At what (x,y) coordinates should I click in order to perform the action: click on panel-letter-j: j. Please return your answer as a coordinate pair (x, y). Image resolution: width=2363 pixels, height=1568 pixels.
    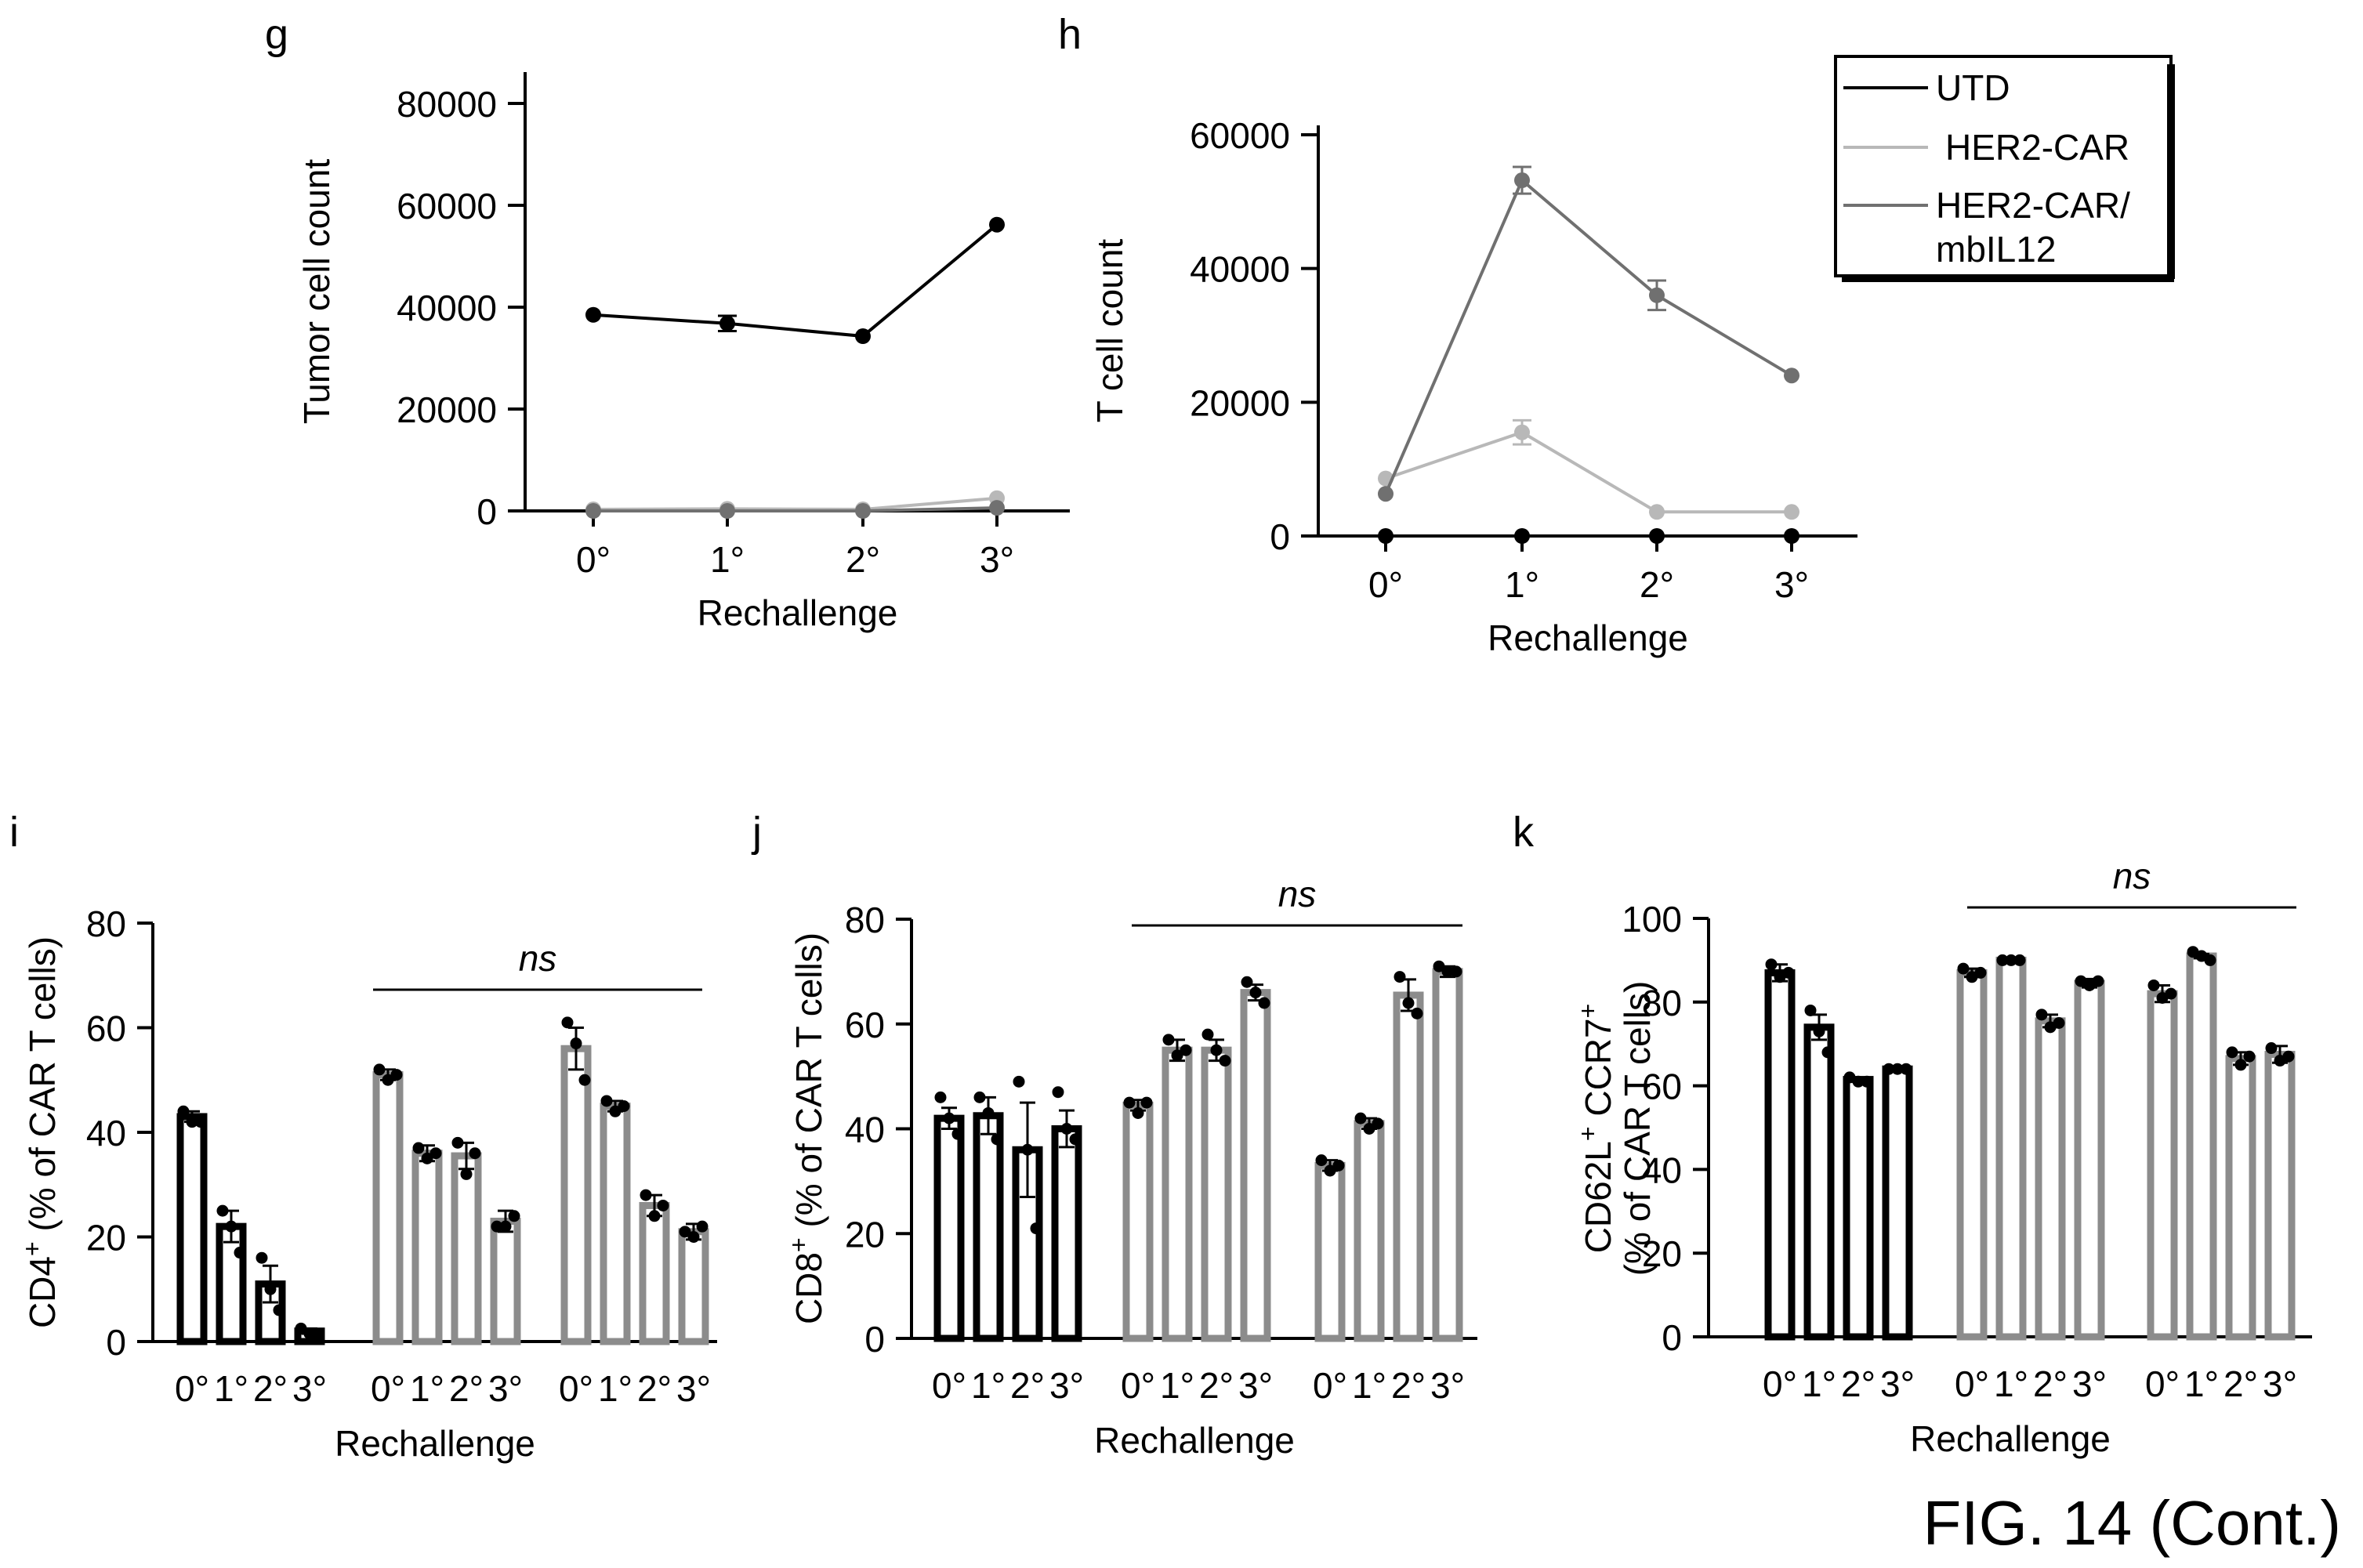
    Looking at the image, I should click on (756, 832).